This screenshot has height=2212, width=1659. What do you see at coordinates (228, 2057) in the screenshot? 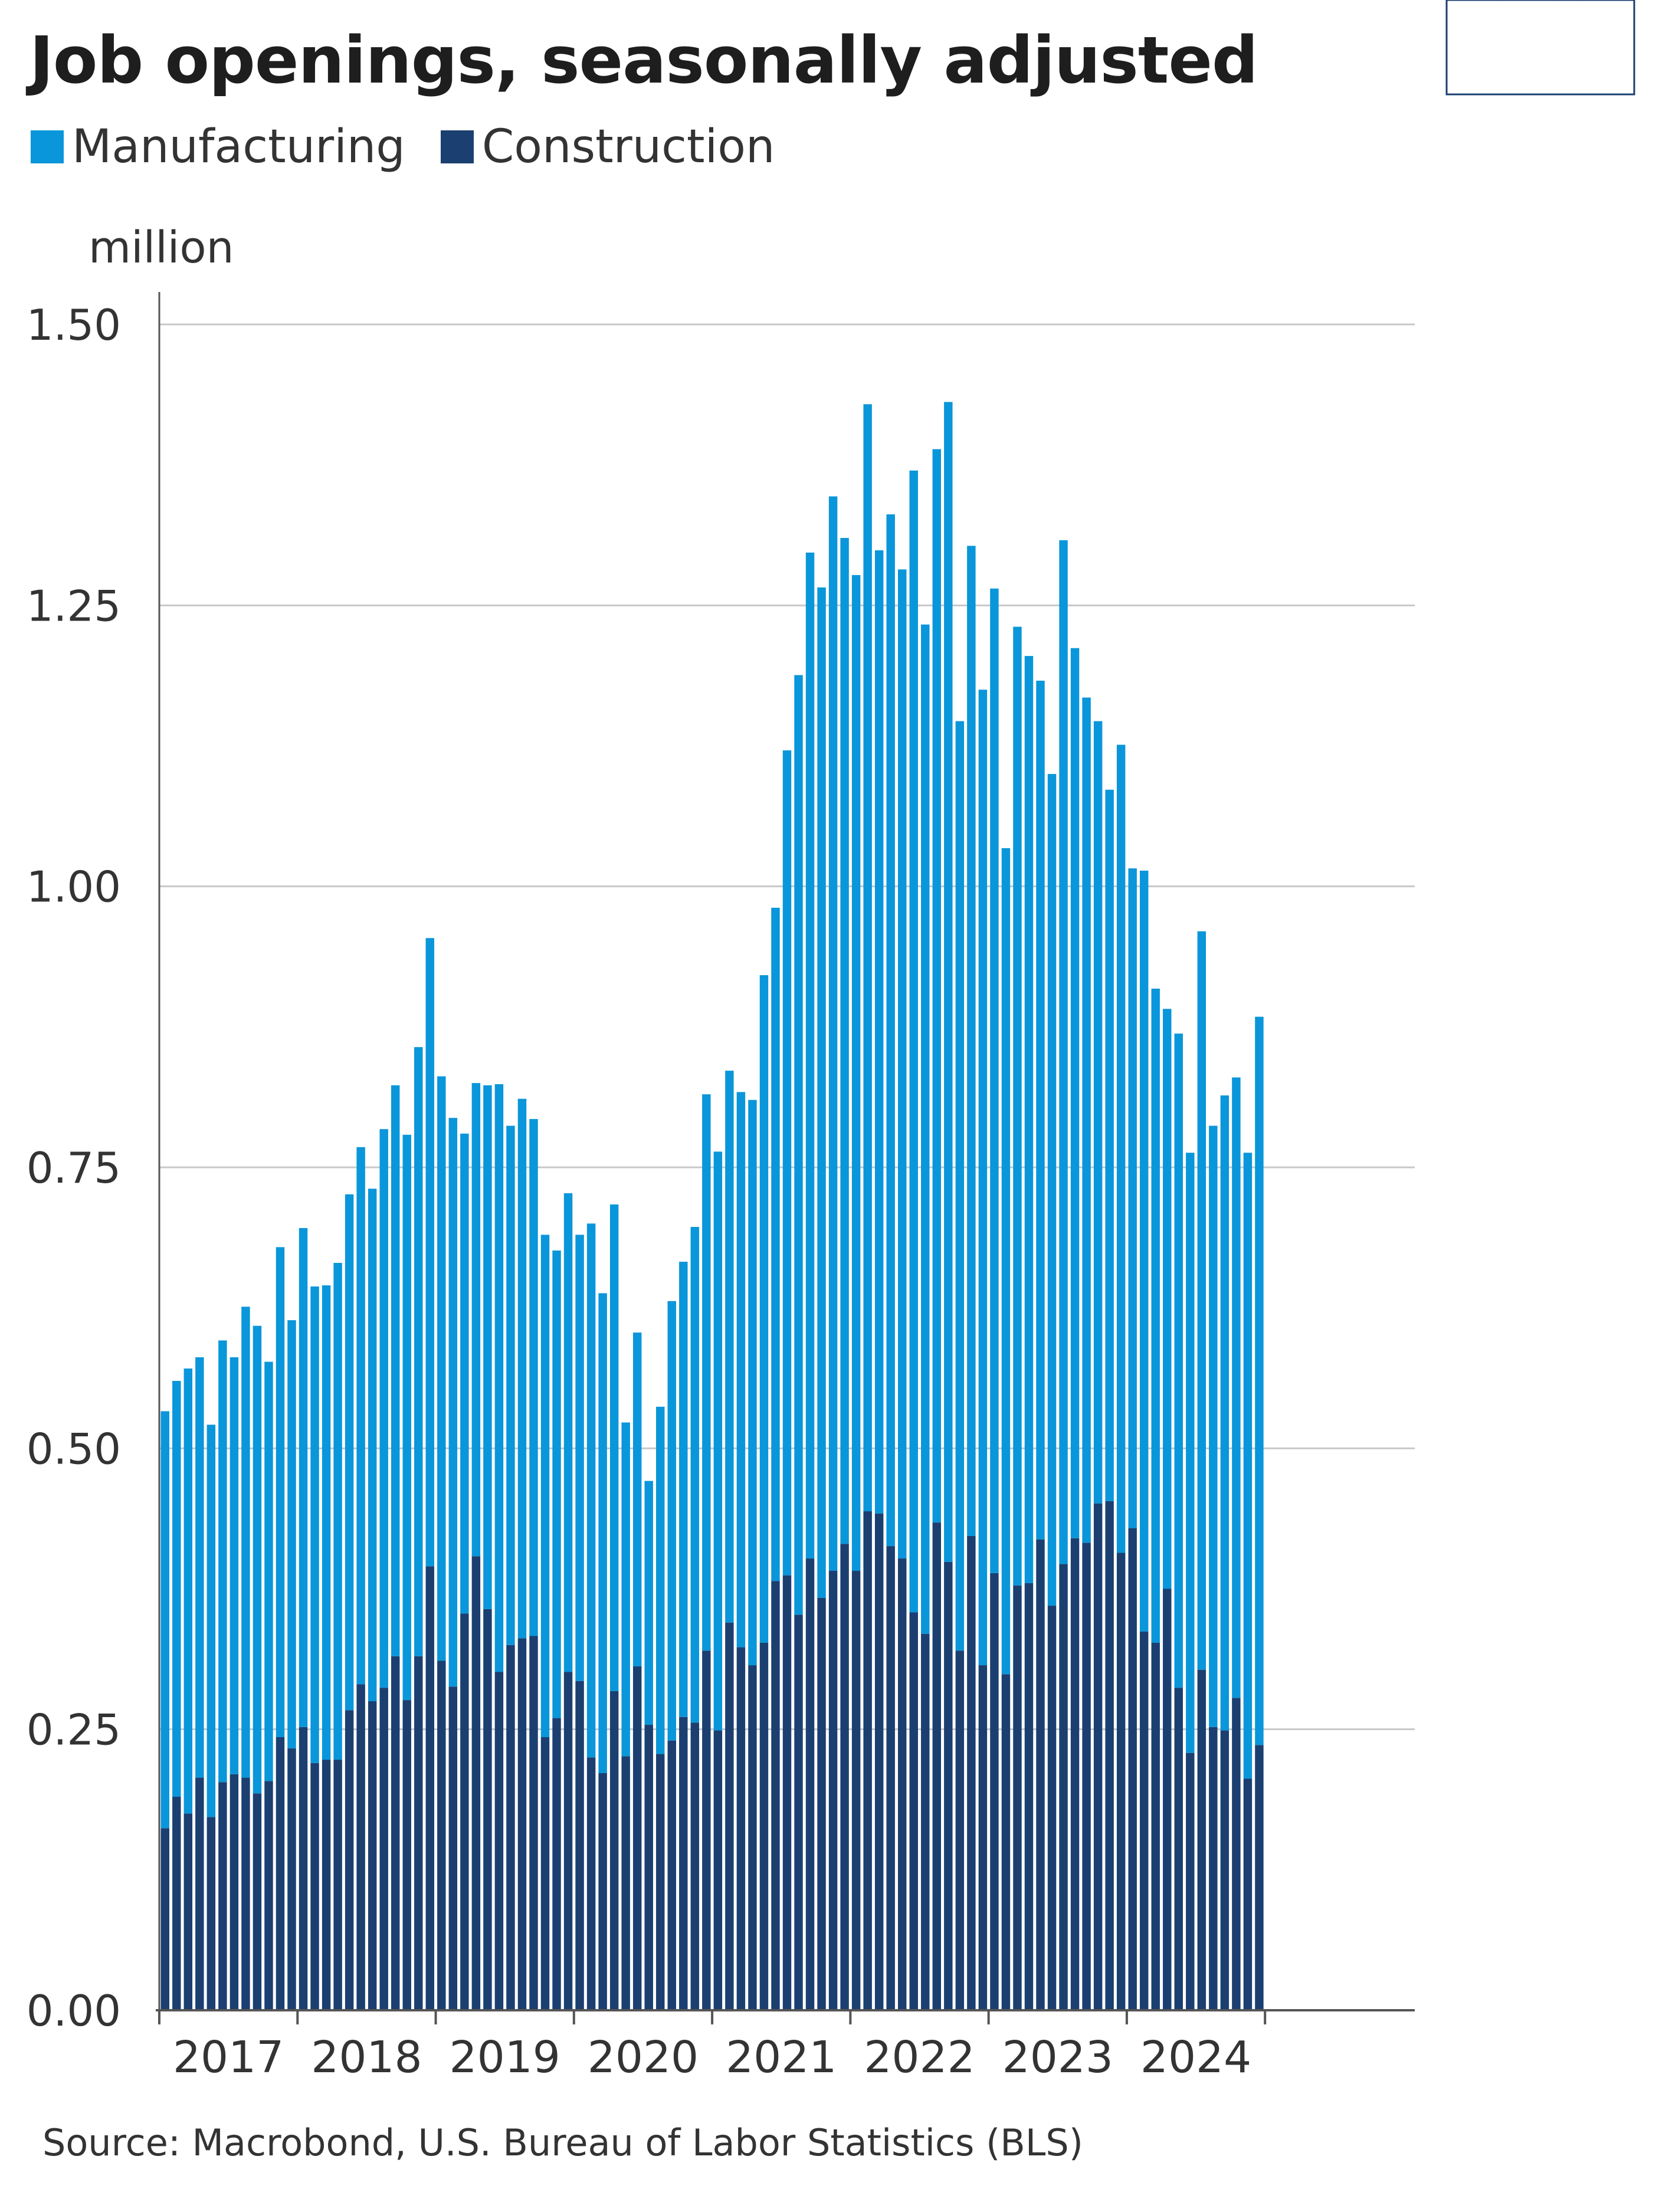
I see `x-tick-label: 2017` at bounding box center [228, 2057].